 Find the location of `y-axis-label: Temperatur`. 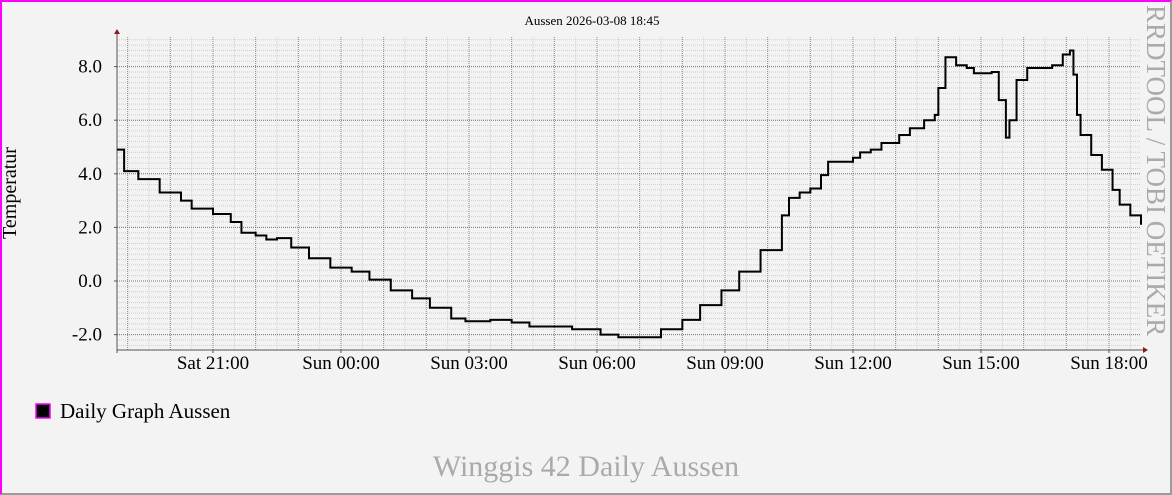

y-axis-label: Temperatur is located at coordinates (10, 193).